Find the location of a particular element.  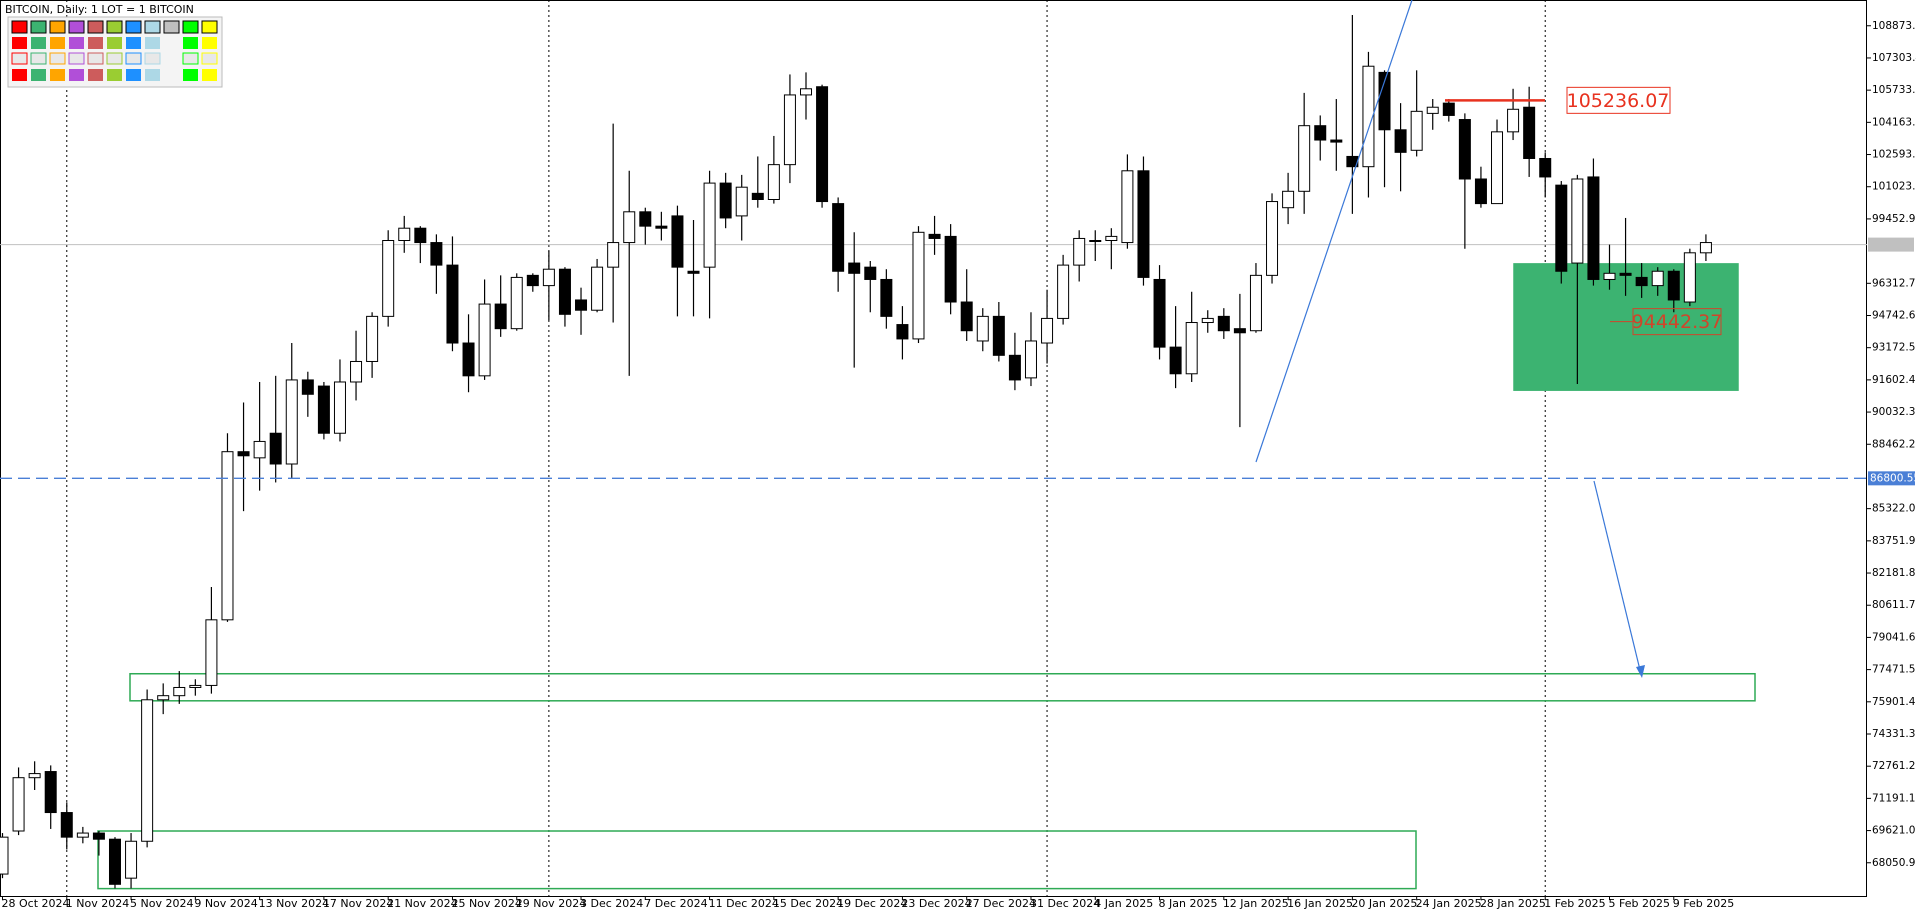

chart-title: BITCOIN, Daily: 1 LOT = 1 BITCOIN is located at coordinates (99, 9).